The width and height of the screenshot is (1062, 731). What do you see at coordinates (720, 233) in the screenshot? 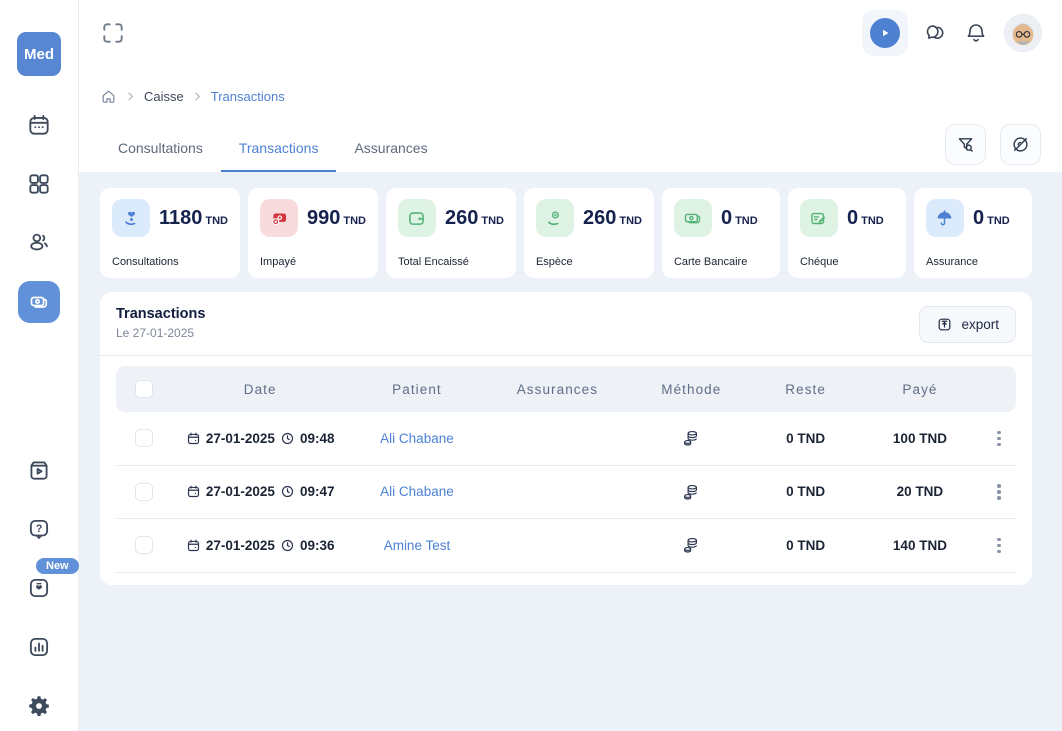
I see `stat-card-banknote: 0 TND Carte Bancaire` at bounding box center [720, 233].